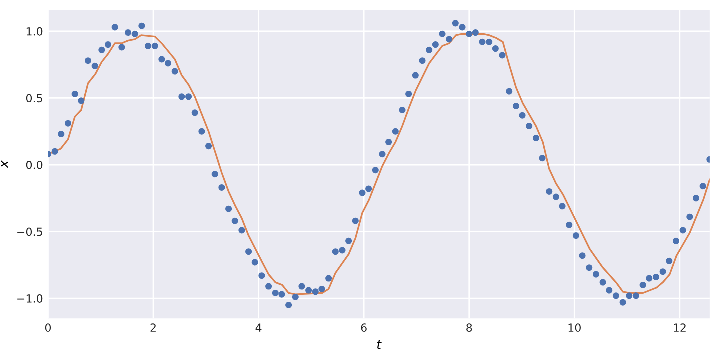  What do you see at coordinates (30, 298) in the screenshot?
I see `y-tick-label: −1.0` at bounding box center [30, 298].